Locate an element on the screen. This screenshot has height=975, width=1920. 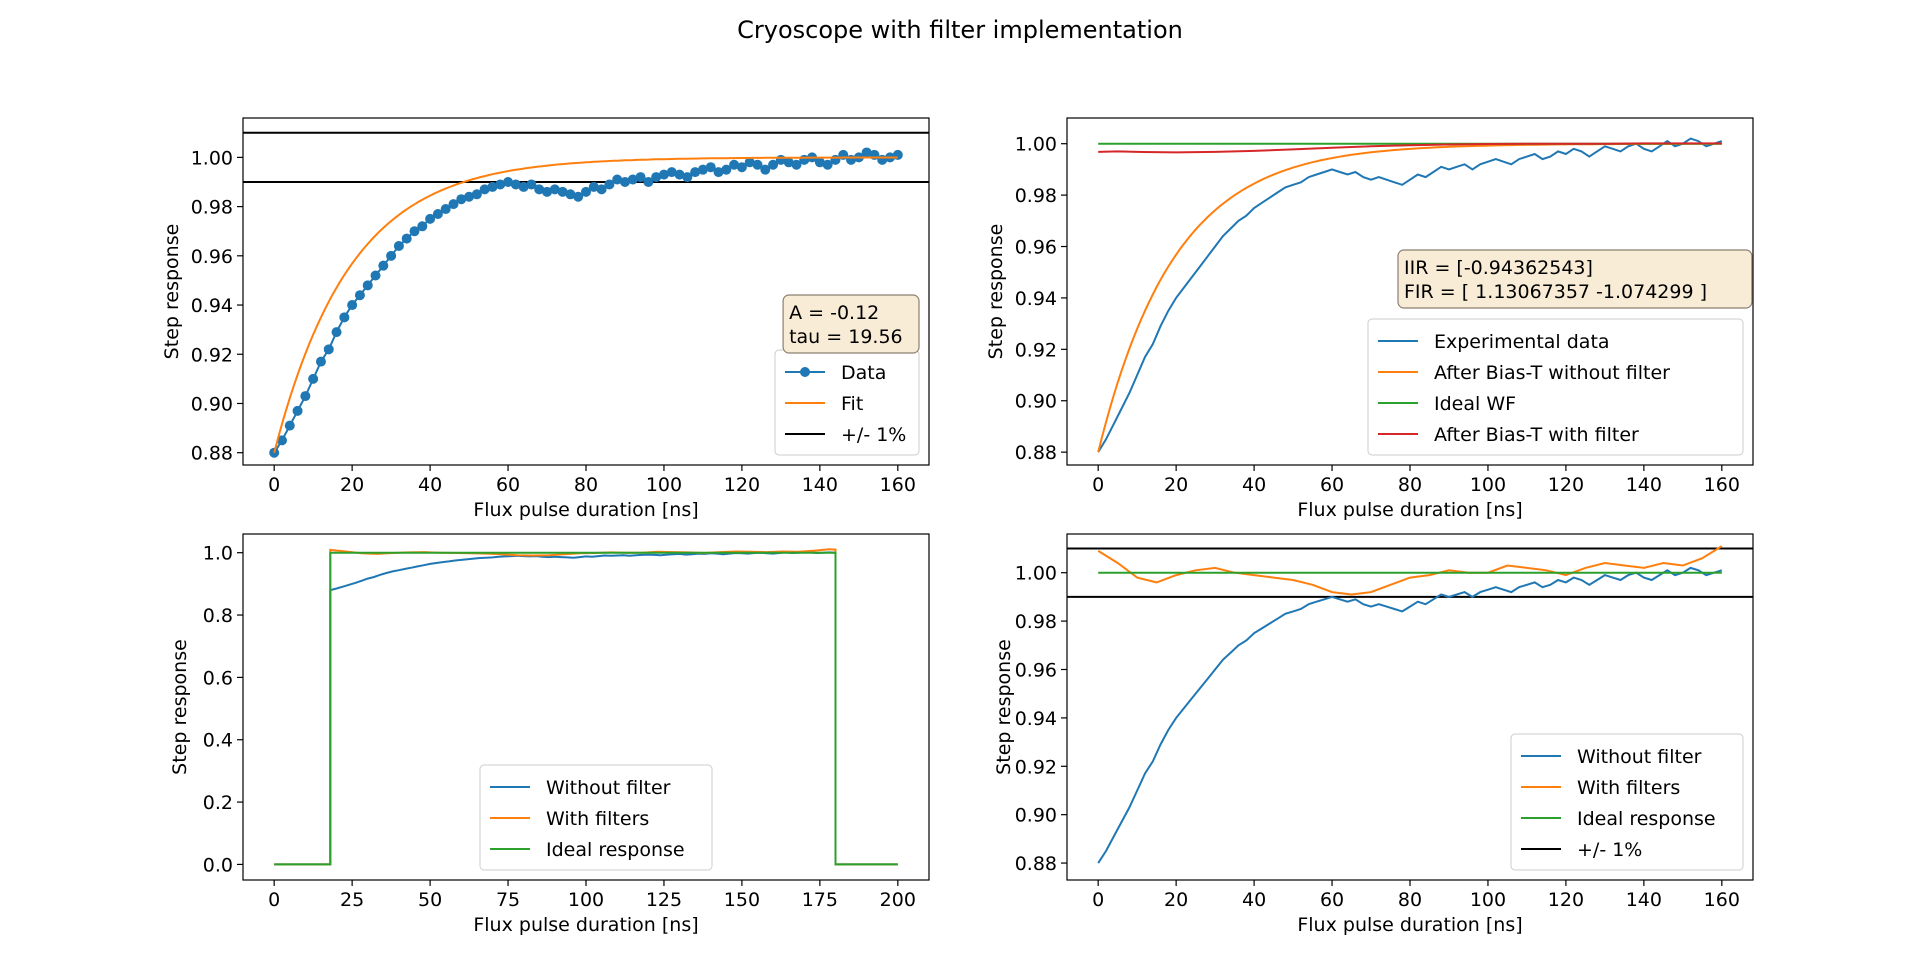
legend-label: +/- 1% is located at coordinates (873, 435).